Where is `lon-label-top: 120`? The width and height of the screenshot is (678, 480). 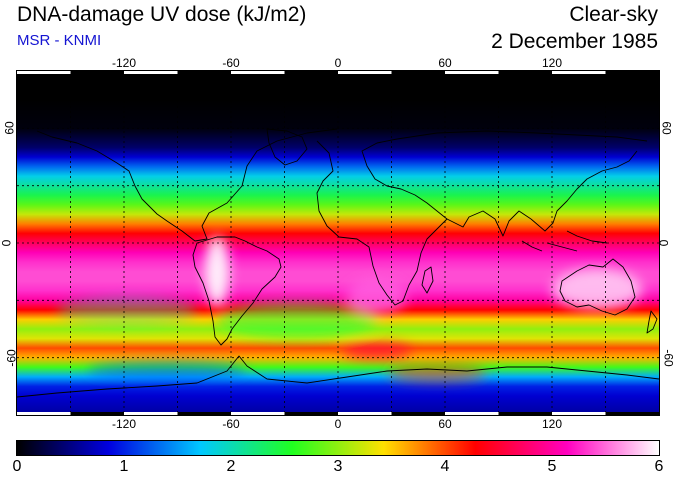 lon-label-top: 120 is located at coordinates (552, 63).